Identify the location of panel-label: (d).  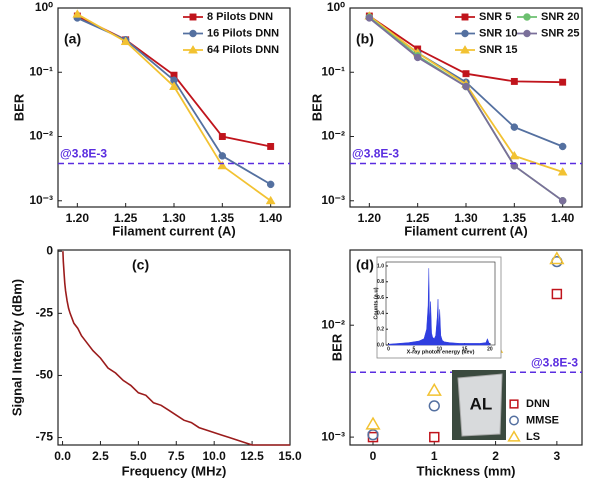
(365, 265).